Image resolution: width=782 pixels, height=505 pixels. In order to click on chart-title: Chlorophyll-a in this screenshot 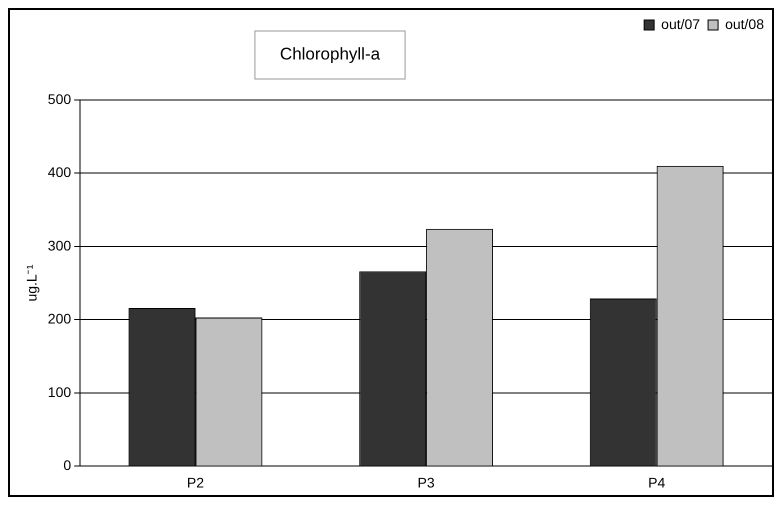, I will do `click(330, 54)`.